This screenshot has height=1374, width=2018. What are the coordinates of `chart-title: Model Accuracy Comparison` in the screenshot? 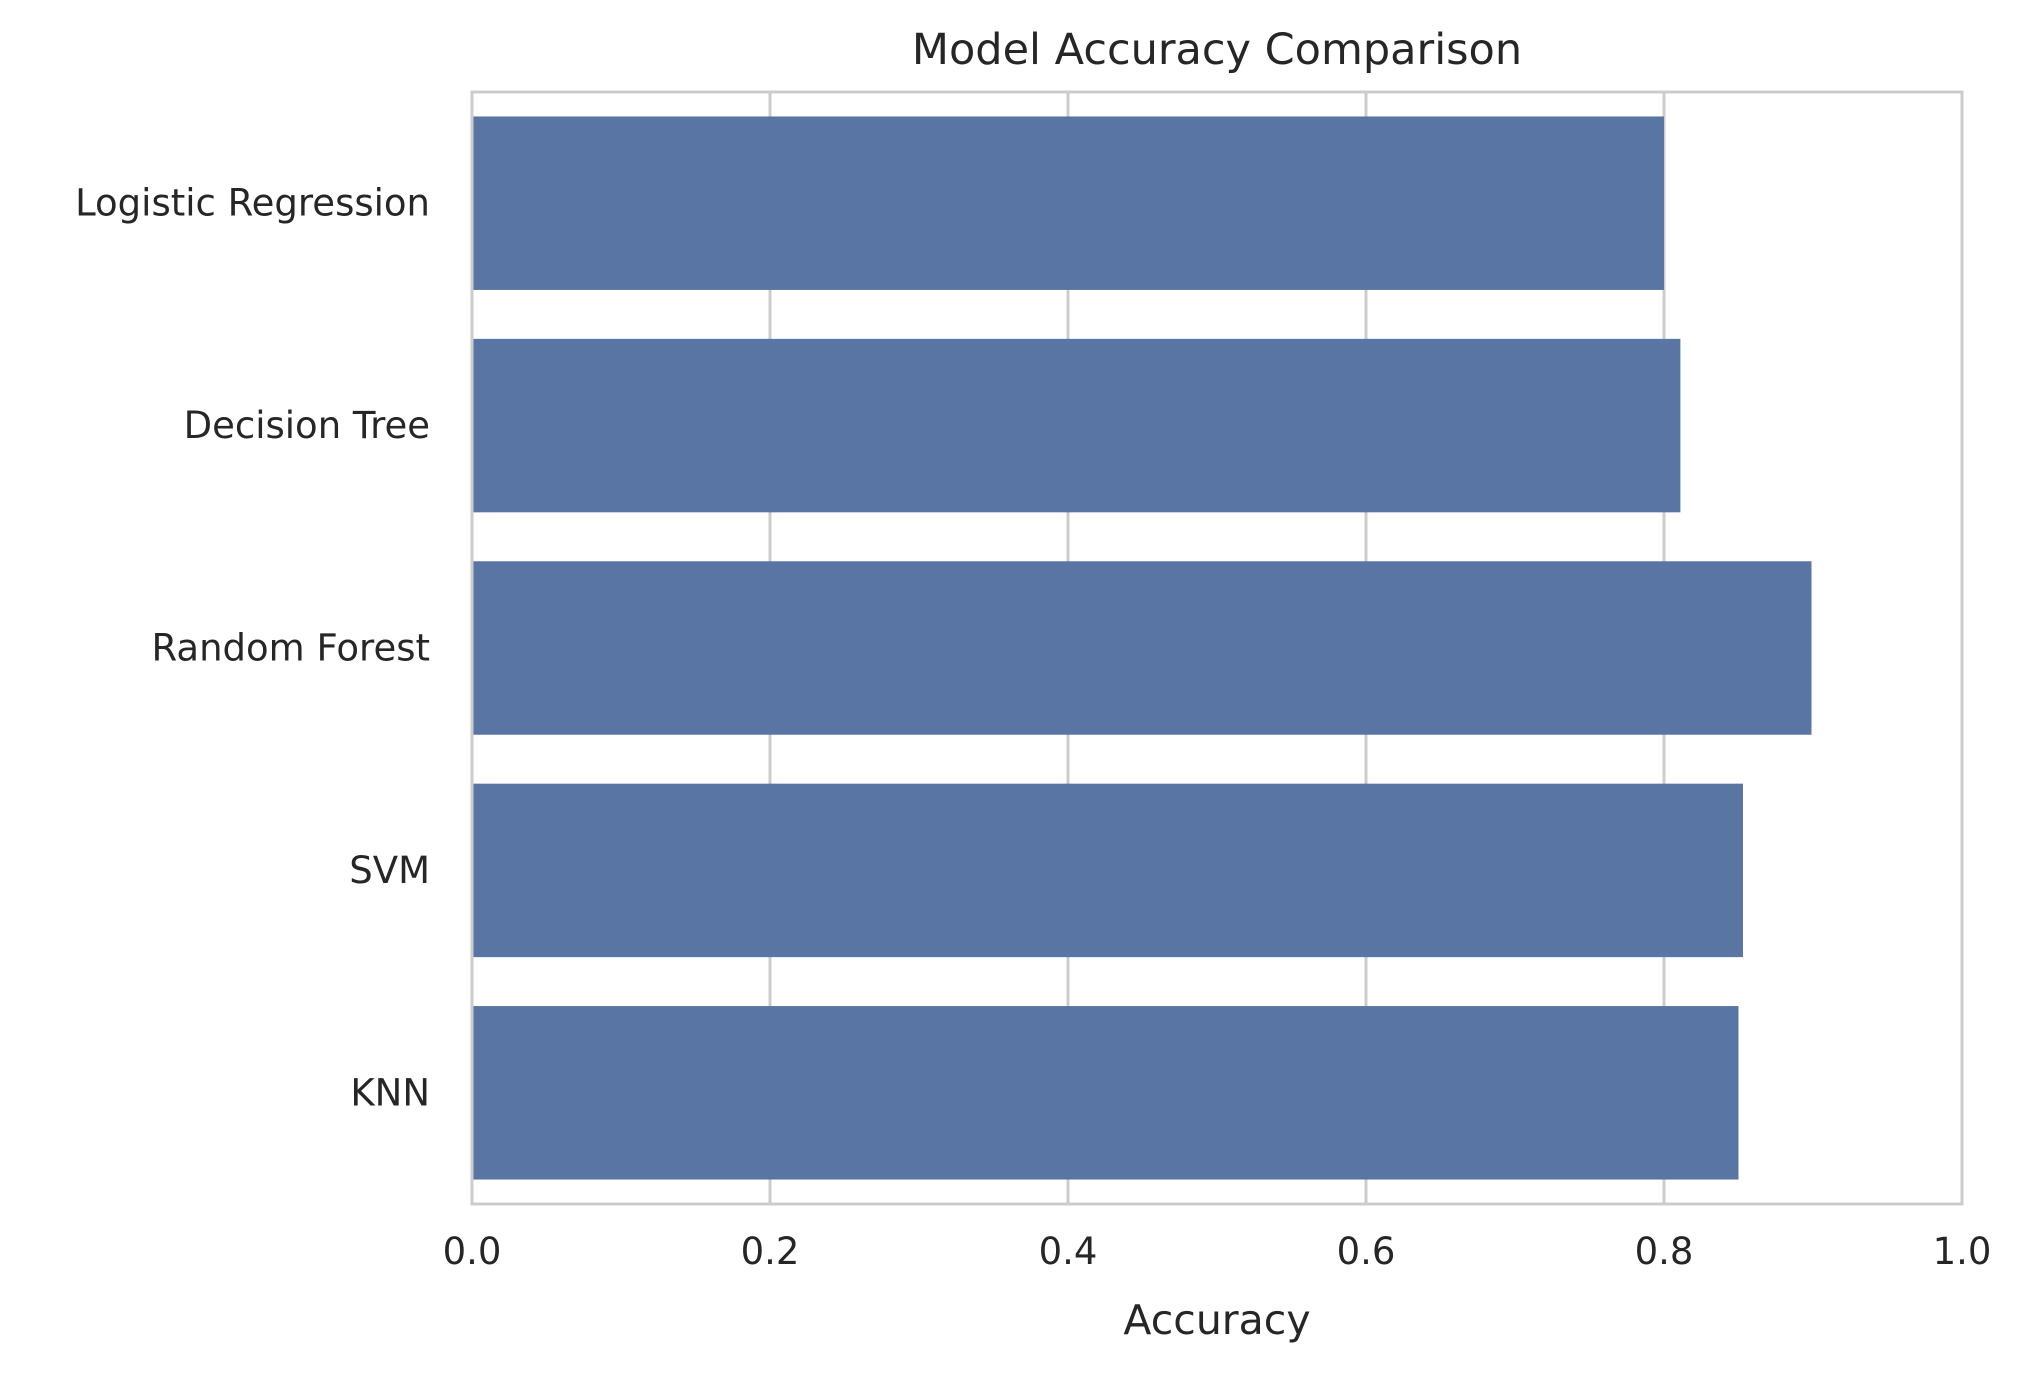 It's located at (1217, 50).